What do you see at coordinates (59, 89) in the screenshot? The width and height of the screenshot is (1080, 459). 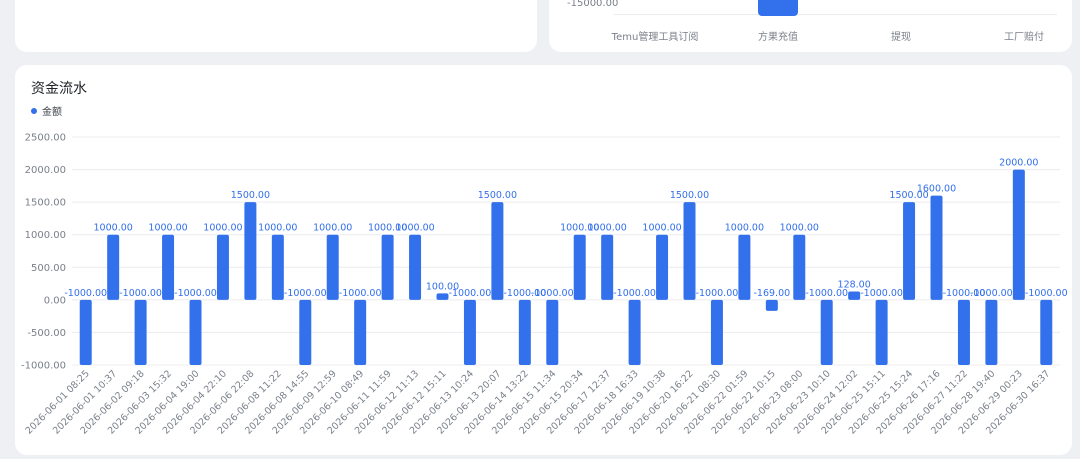 I see `chart-title: 资金流水` at bounding box center [59, 89].